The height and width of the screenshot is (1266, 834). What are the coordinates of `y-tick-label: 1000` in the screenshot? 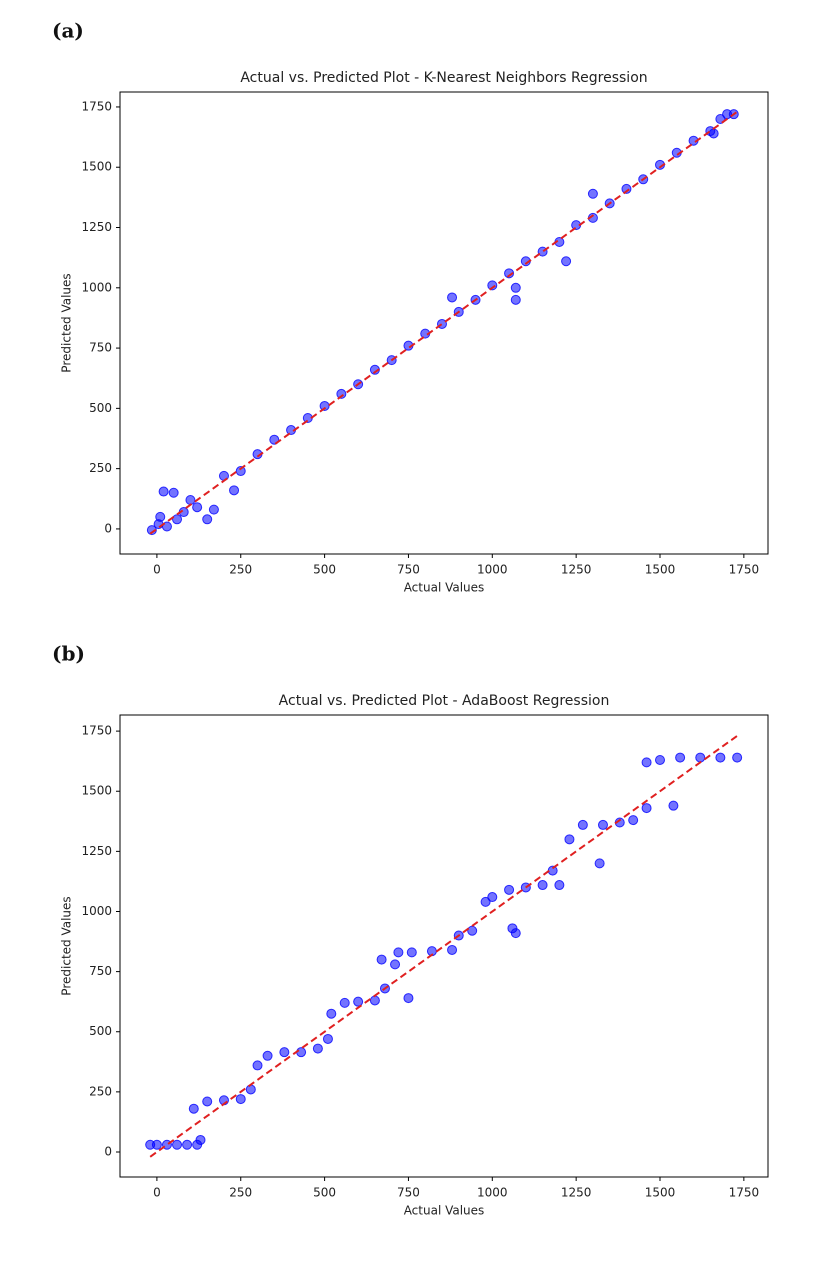 It's located at (96, 287).